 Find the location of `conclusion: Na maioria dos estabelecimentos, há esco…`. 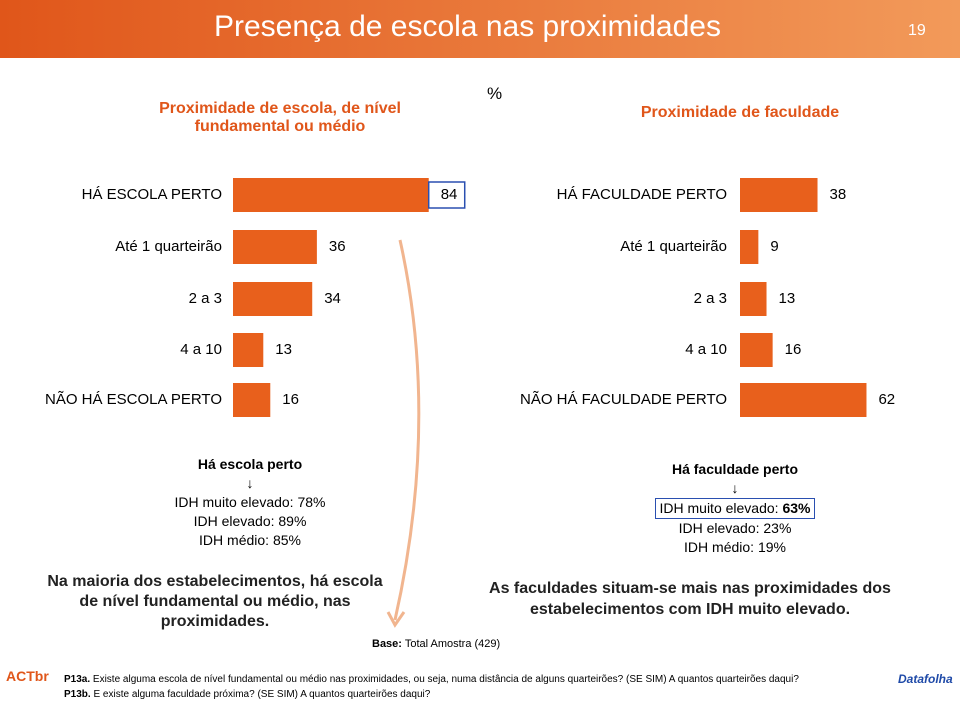

conclusion: Na maioria dos estabelecimentos, há esco… is located at coordinates (215, 601).